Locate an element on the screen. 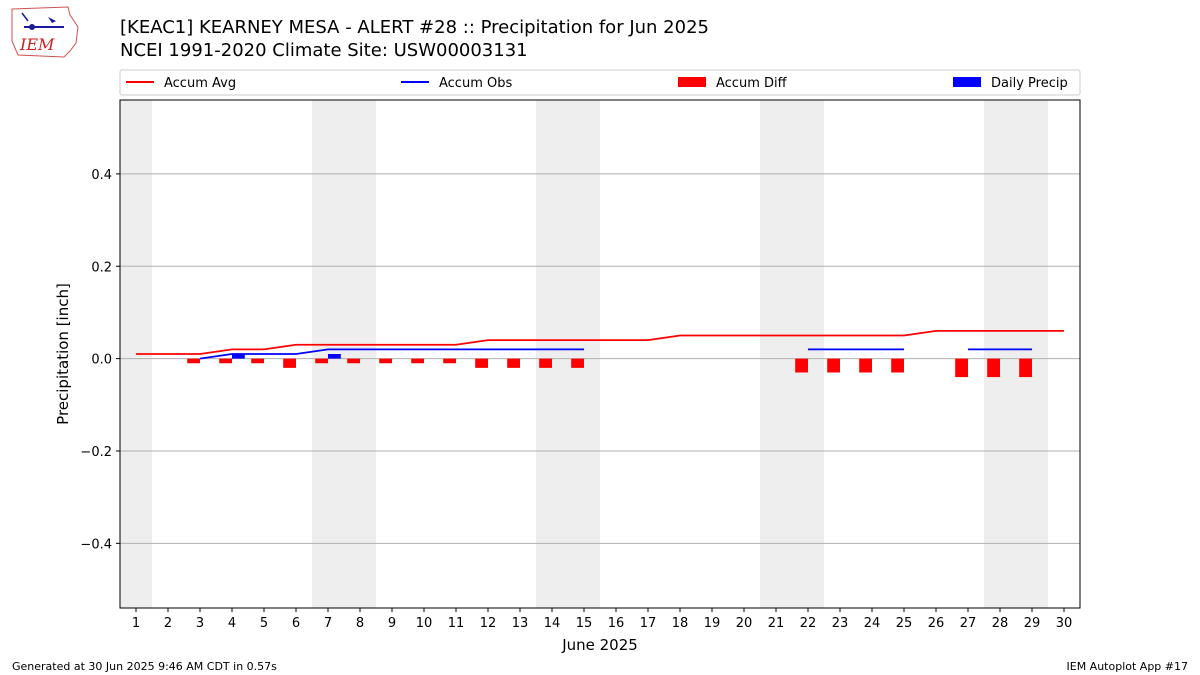 The image size is (1200, 675). xtick-label-9: 9 is located at coordinates (392, 623).